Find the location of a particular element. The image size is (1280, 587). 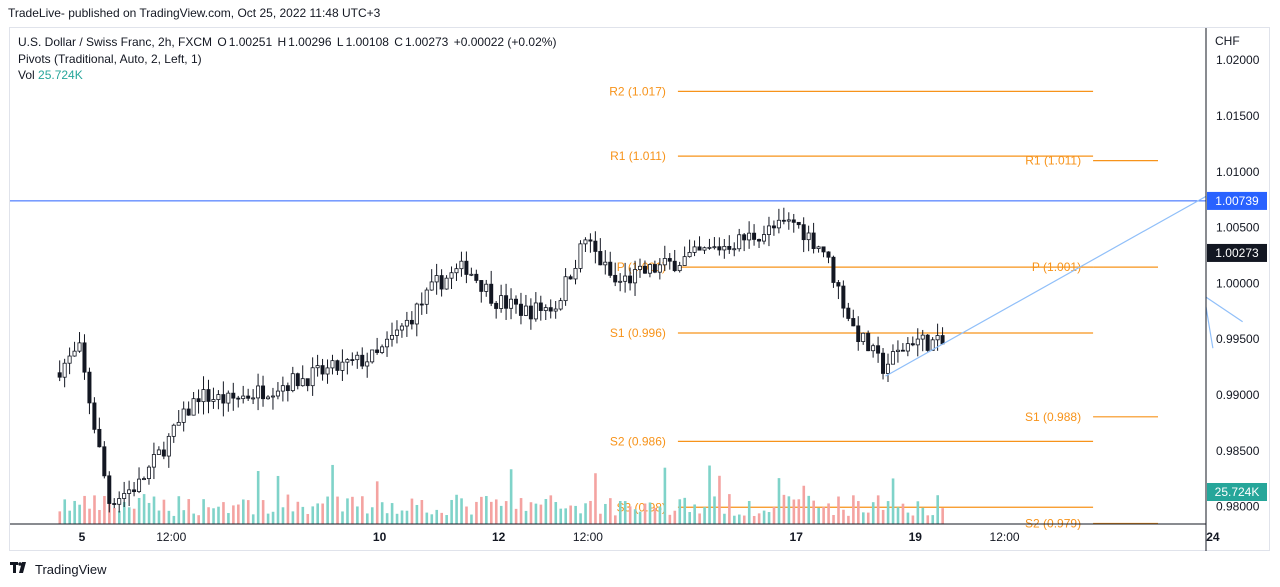

last-price-tag: 1.00273 is located at coordinates (1237, 253).